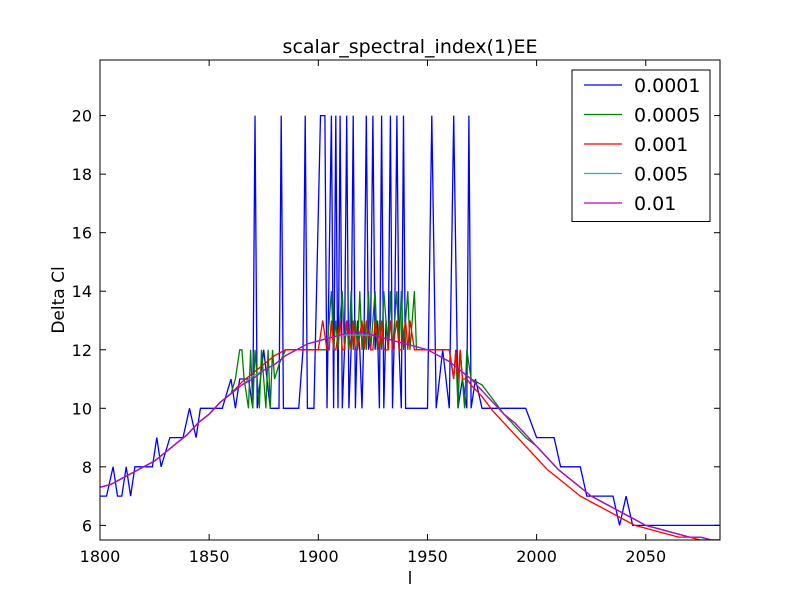 The height and width of the screenshot is (600, 800). I want to click on legend-label-4: 0.01, so click(655, 204).